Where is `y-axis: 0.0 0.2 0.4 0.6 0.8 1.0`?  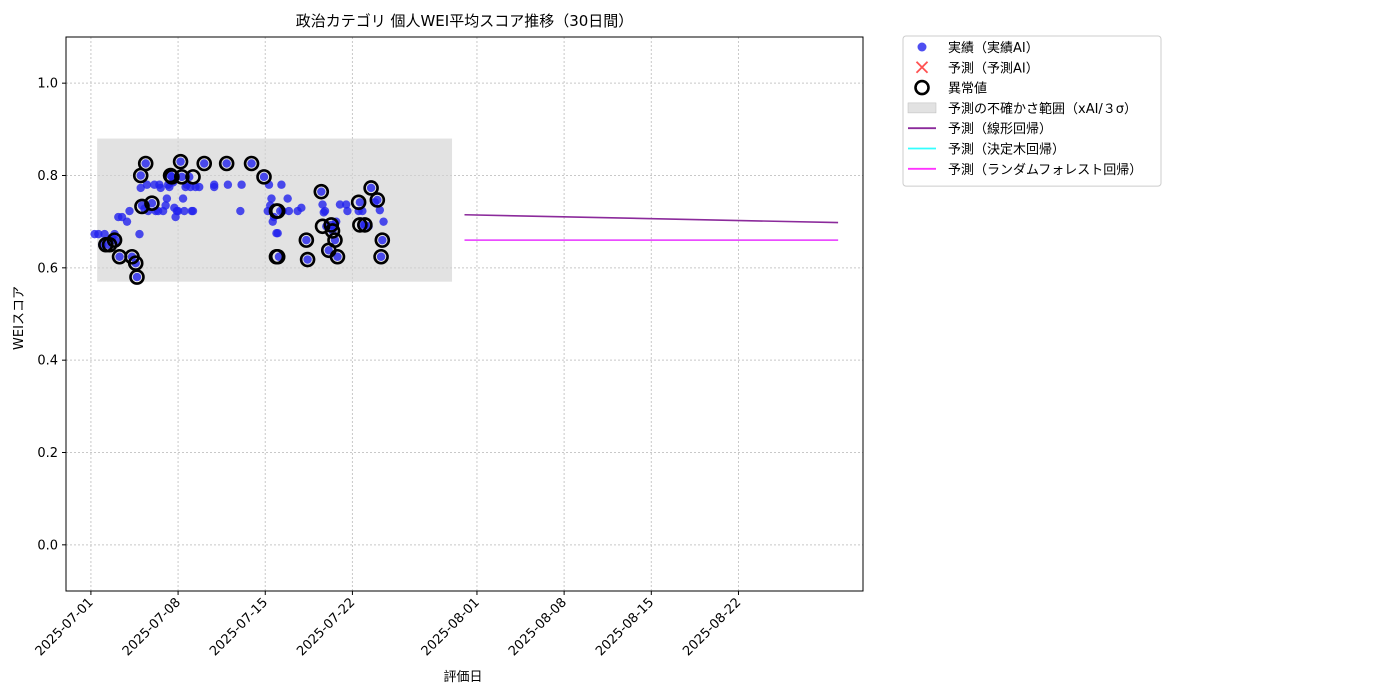 y-axis: 0.0 0.2 0.4 0.6 0.8 1.0 is located at coordinates (51, 315).